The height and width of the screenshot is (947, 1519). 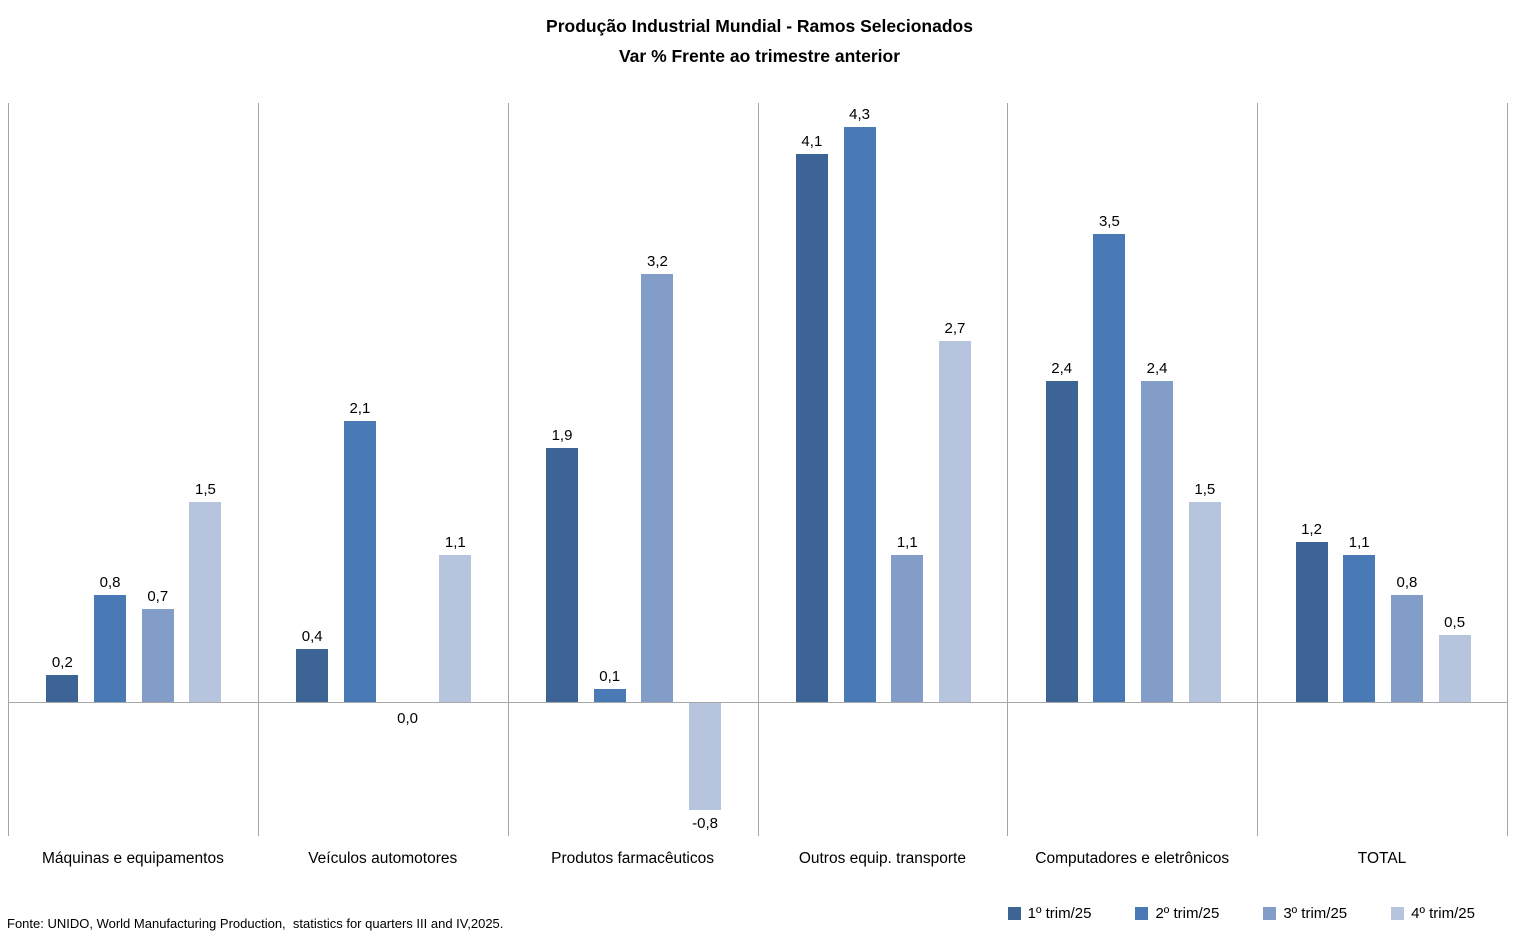 I want to click on legend-item: 2º trim/25, so click(x=1177, y=913).